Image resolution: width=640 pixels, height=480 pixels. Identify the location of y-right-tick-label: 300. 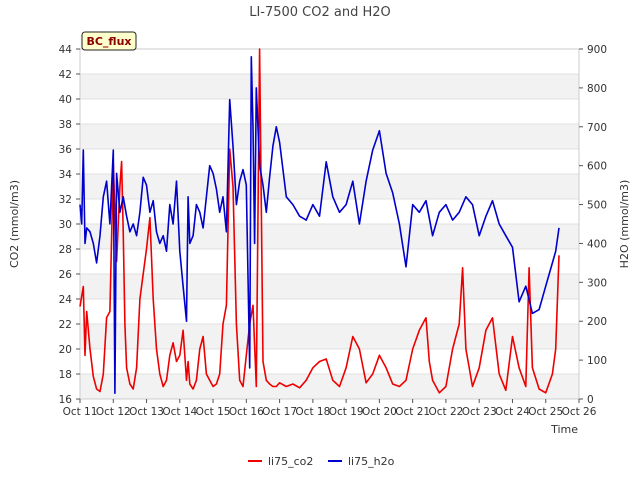
(597, 283).